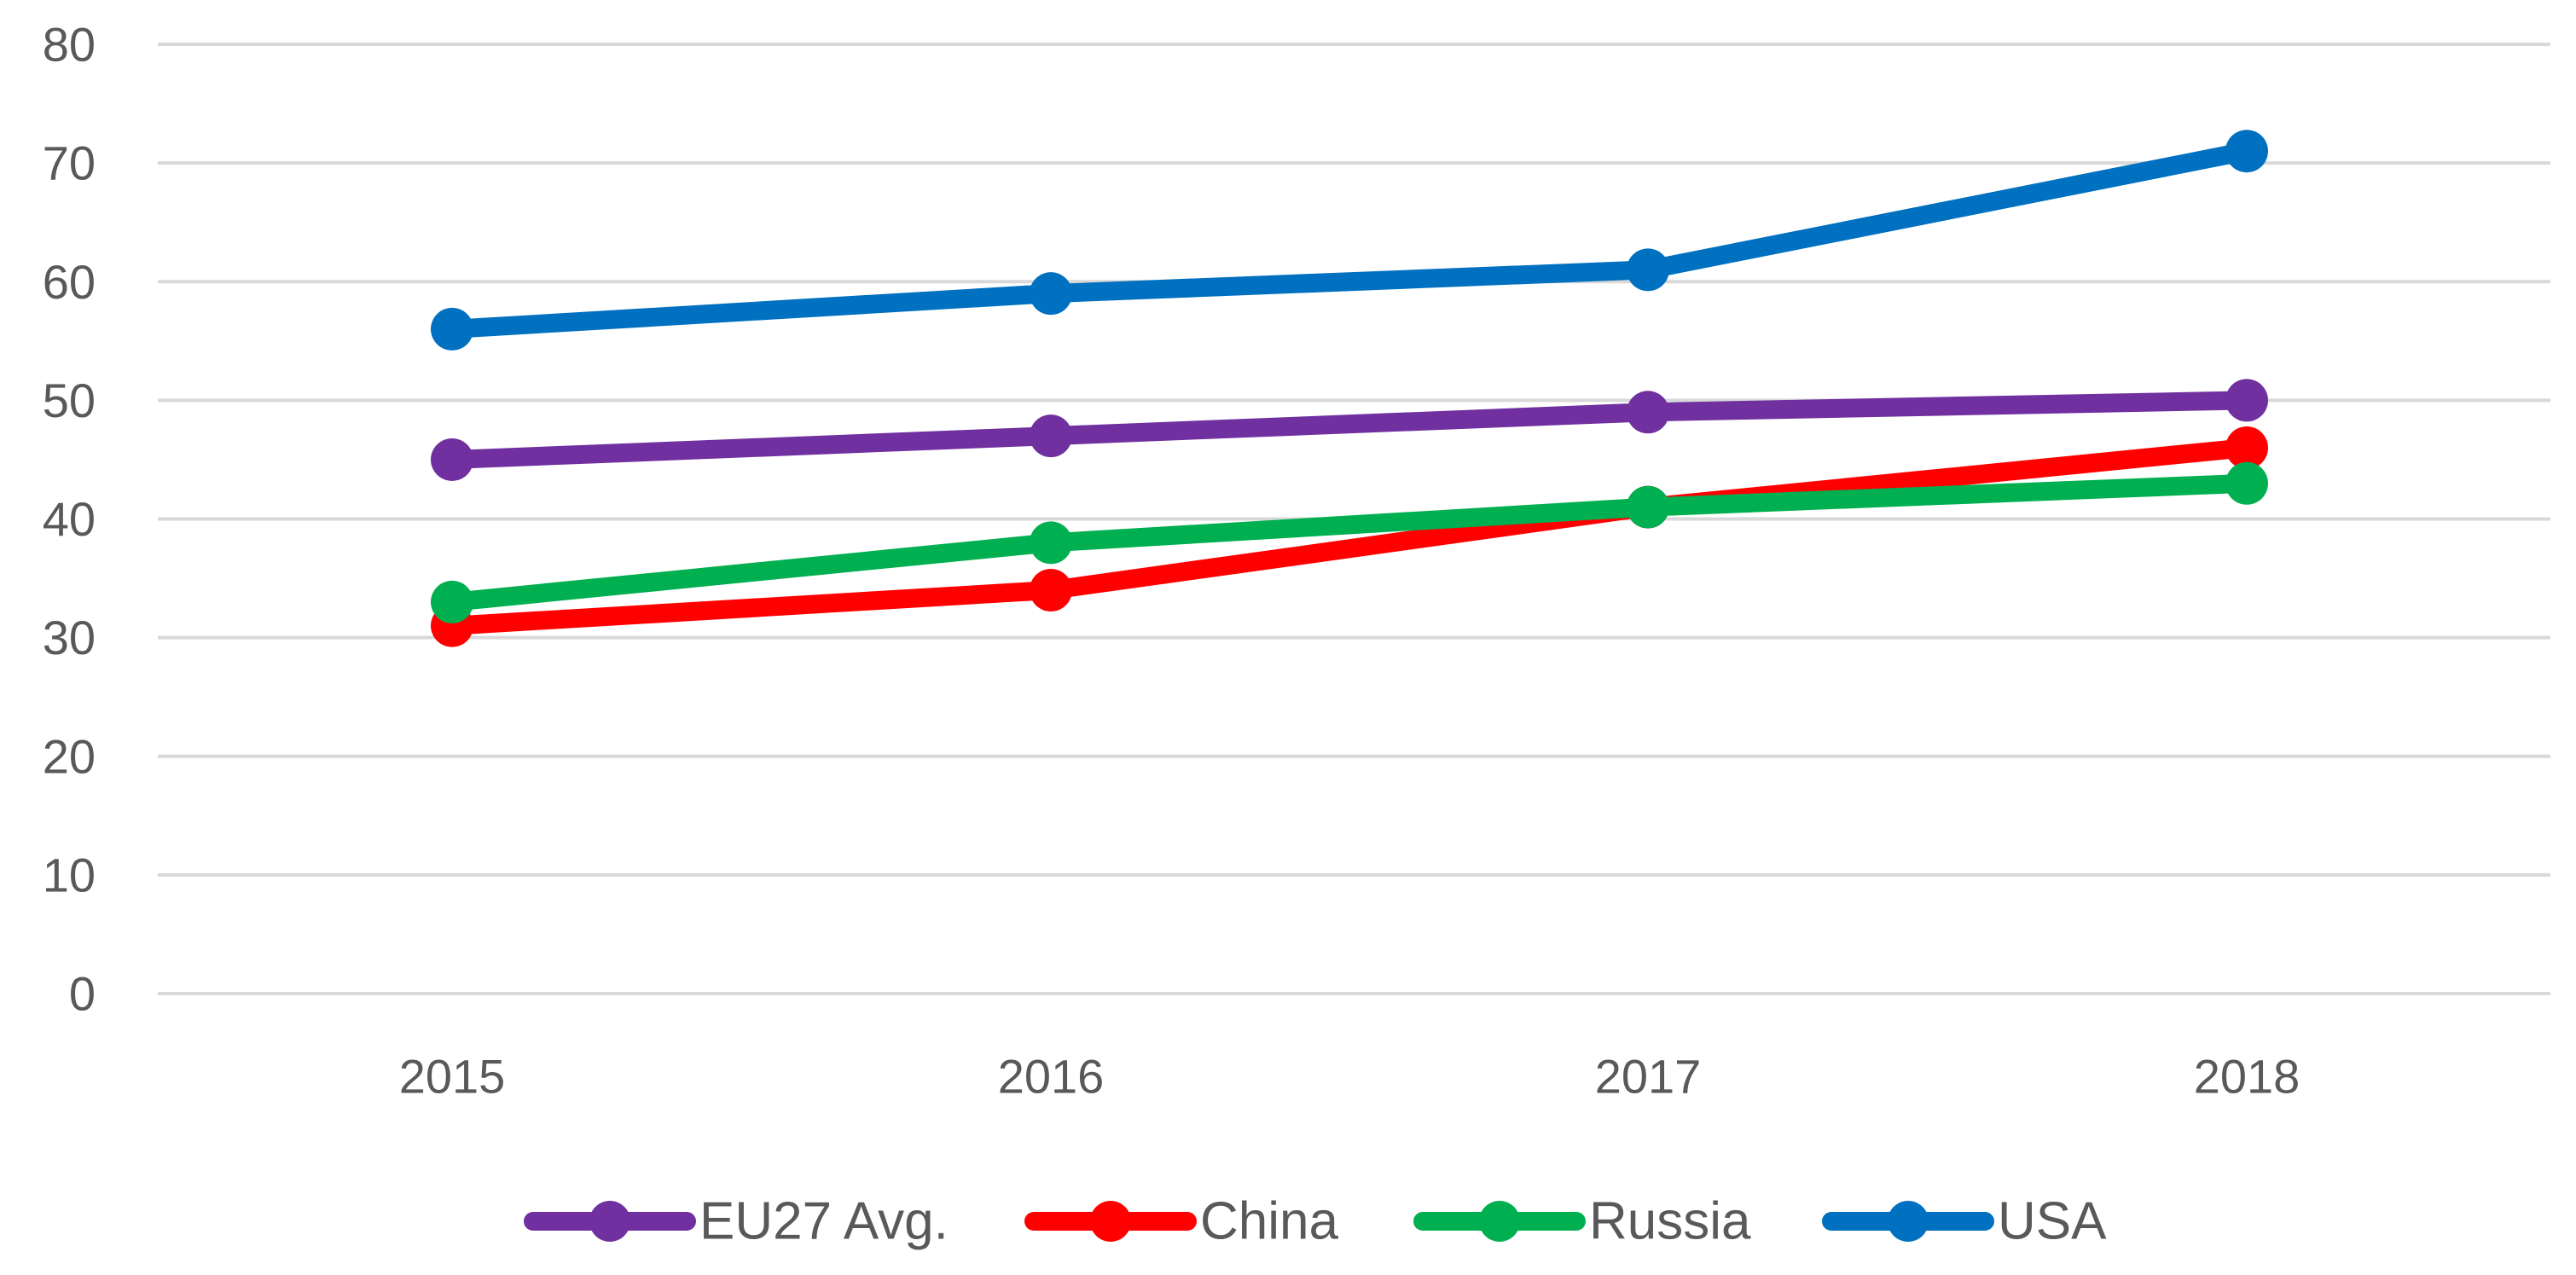 The height and width of the screenshot is (1275, 2576). I want to click on y-tick-label: 0, so click(82, 994).